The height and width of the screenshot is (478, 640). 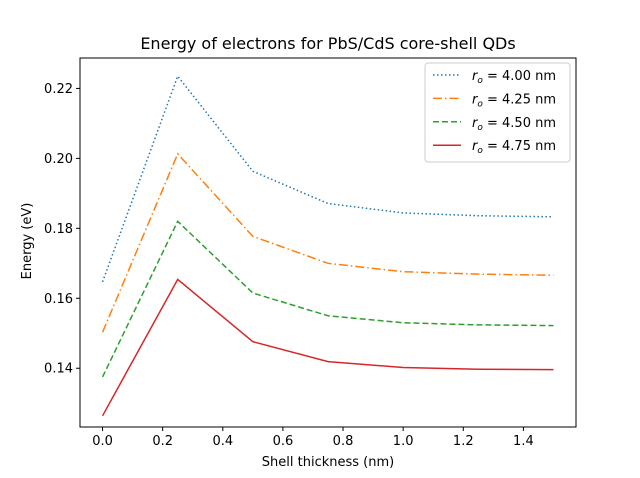 I want to click on y-tick-label: 0.16, so click(x=58, y=299).